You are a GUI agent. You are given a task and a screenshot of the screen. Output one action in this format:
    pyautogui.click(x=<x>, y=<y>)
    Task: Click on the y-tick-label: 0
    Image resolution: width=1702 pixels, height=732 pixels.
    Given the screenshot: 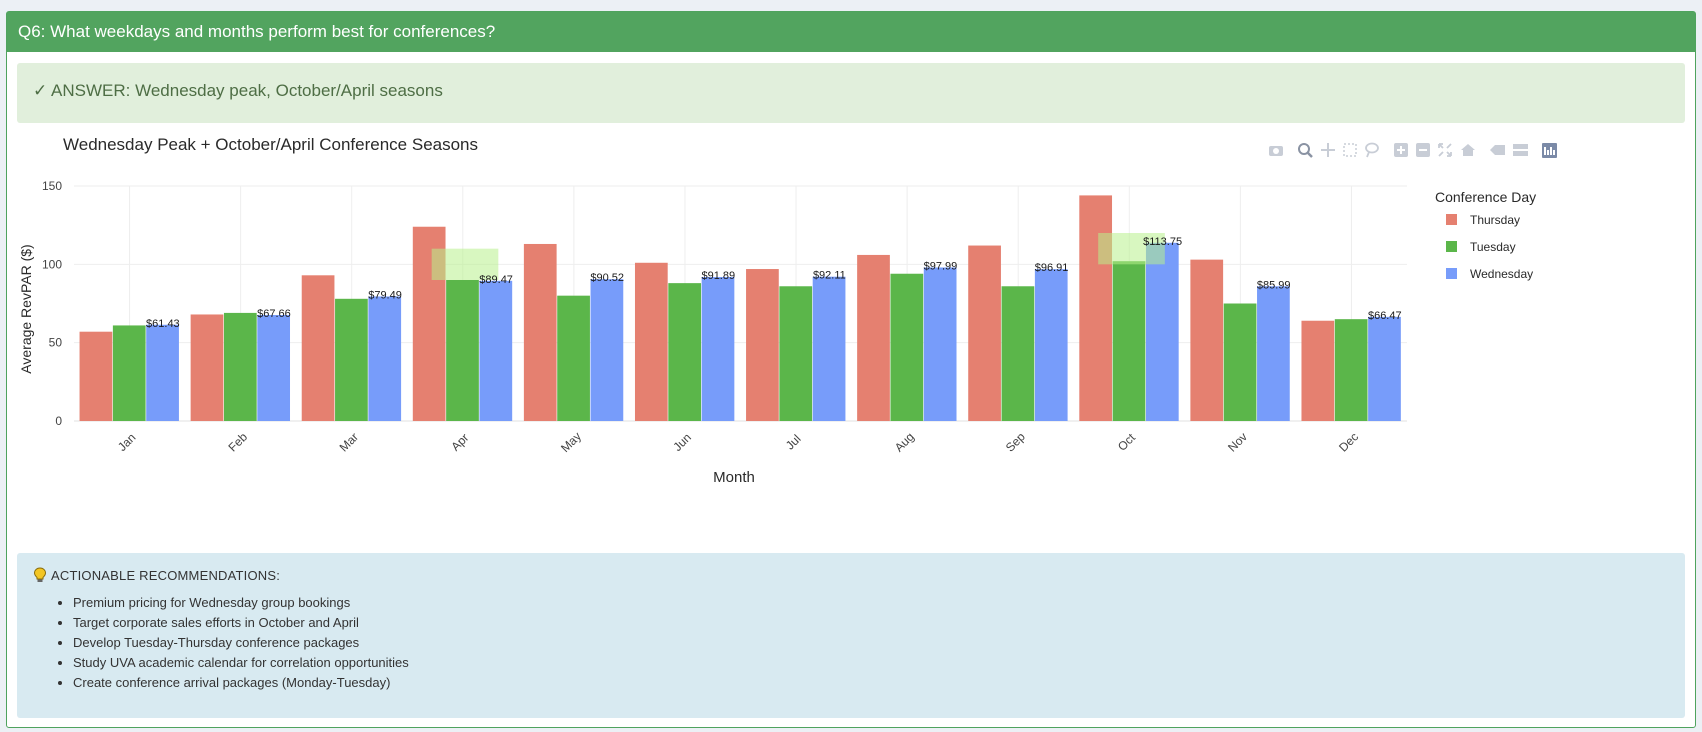 What is the action you would take?
    pyautogui.click(x=58, y=421)
    